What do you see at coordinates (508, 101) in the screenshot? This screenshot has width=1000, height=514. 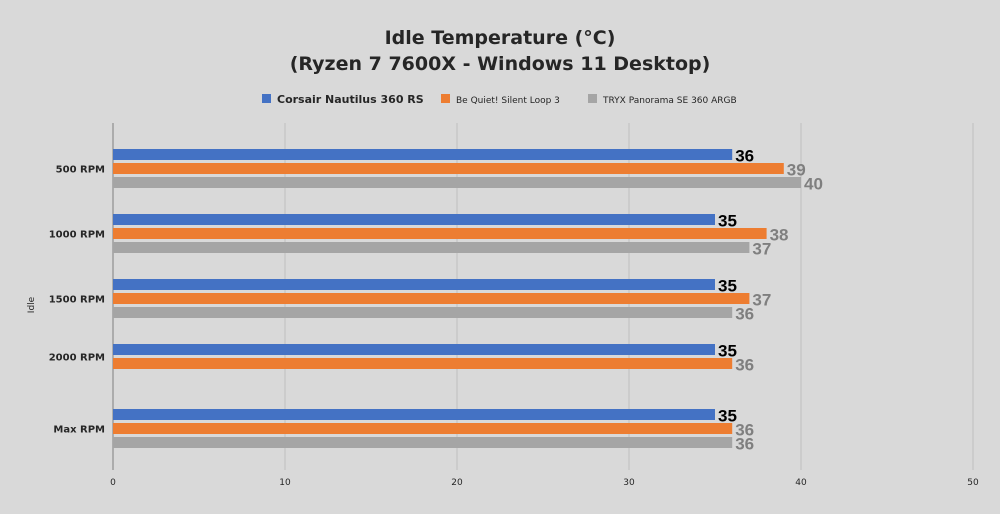 I see `legend-label: Be Quiet! Silent Loop 3` at bounding box center [508, 101].